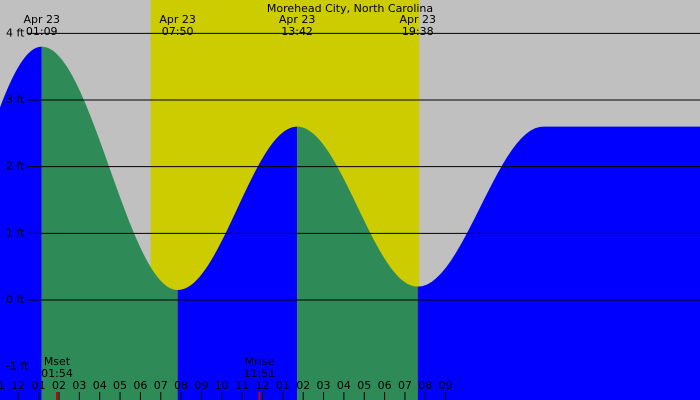 Image resolution: width=700 pixels, height=400 pixels. What do you see at coordinates (260, 373) in the screenshot?
I see `moon-event-time: 11:51` at bounding box center [260, 373].